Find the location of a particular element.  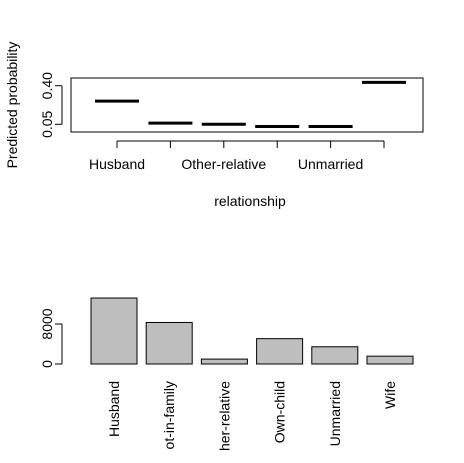

count-x-tick-label: Unmarried is located at coordinates (335, 413).